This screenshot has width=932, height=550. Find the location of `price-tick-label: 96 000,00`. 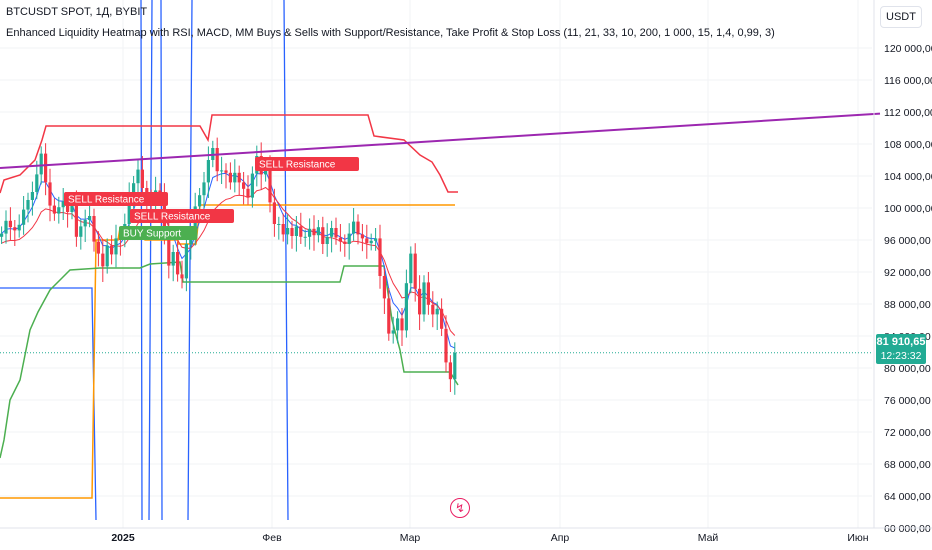

price-tick-label: 96 000,00 is located at coordinates (907, 241).